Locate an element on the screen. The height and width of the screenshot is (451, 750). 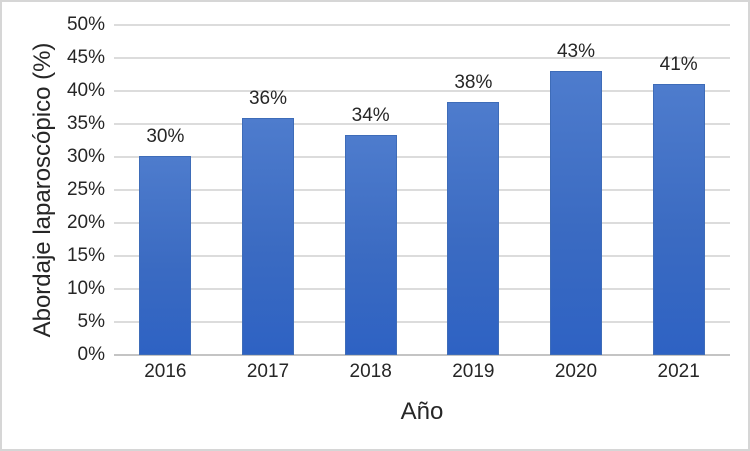
x-tick-label: 2019 is located at coordinates (473, 371).